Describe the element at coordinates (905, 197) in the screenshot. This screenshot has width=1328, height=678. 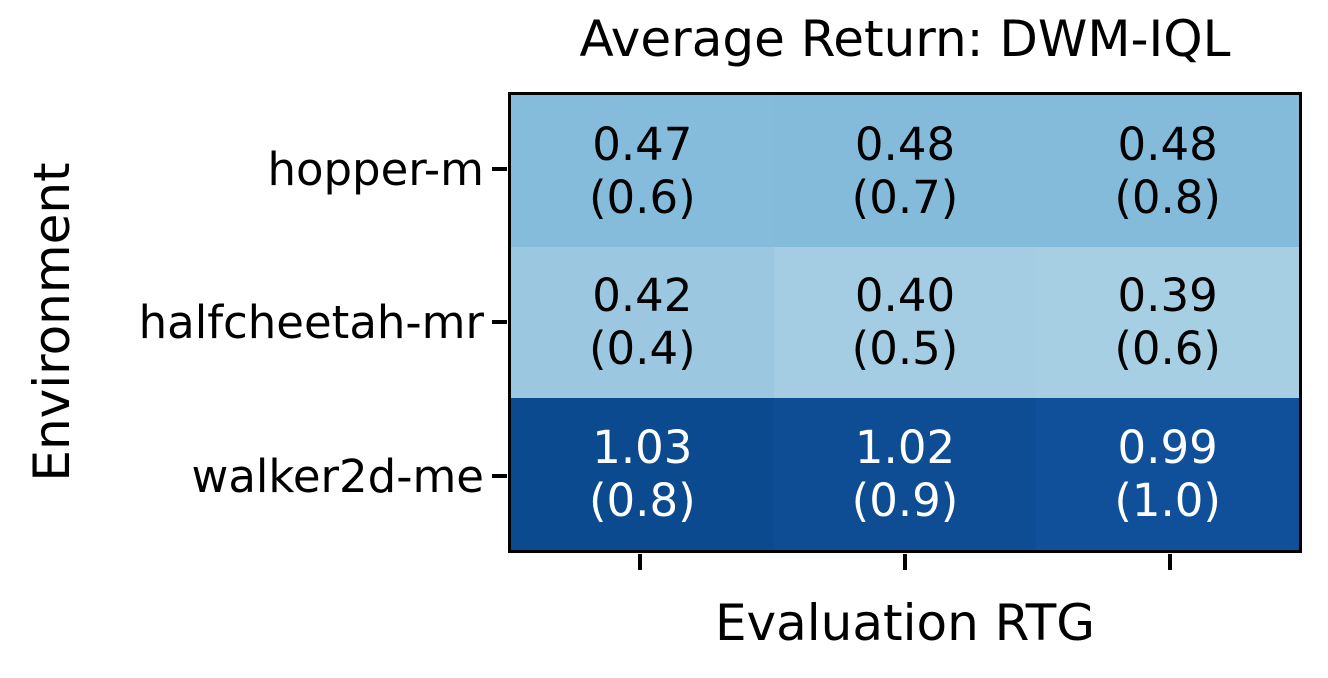
I see `cell-rtg: (0.7)` at that location.